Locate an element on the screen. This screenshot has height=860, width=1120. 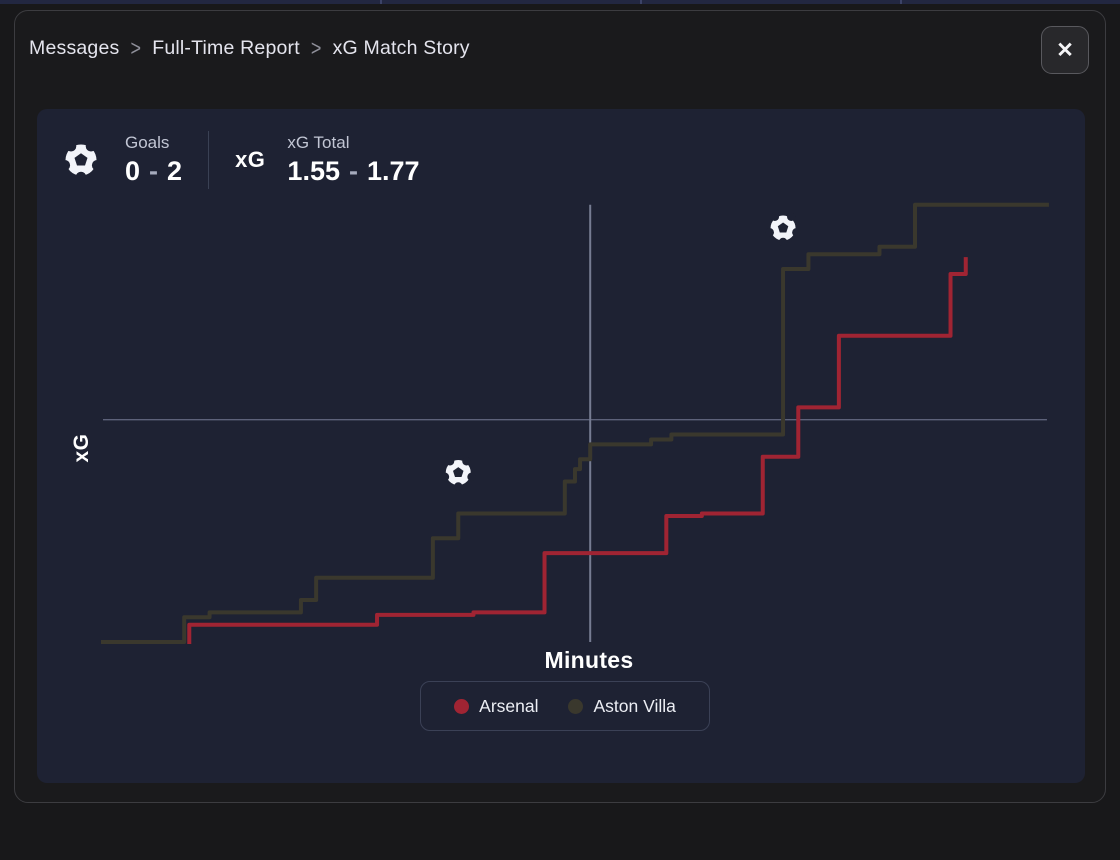
breadcrumb-item-messages: Messages is located at coordinates (74, 48).